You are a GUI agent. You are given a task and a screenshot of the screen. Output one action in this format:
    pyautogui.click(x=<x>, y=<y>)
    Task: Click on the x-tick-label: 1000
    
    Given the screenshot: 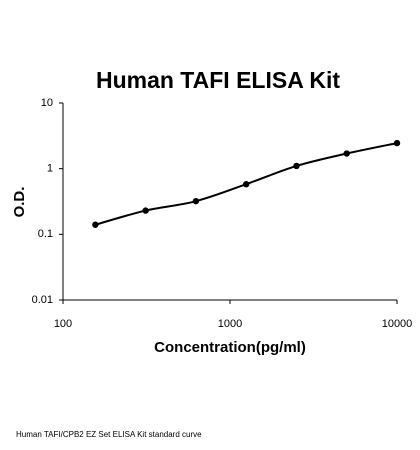 What is the action you would take?
    pyautogui.click(x=230, y=324)
    